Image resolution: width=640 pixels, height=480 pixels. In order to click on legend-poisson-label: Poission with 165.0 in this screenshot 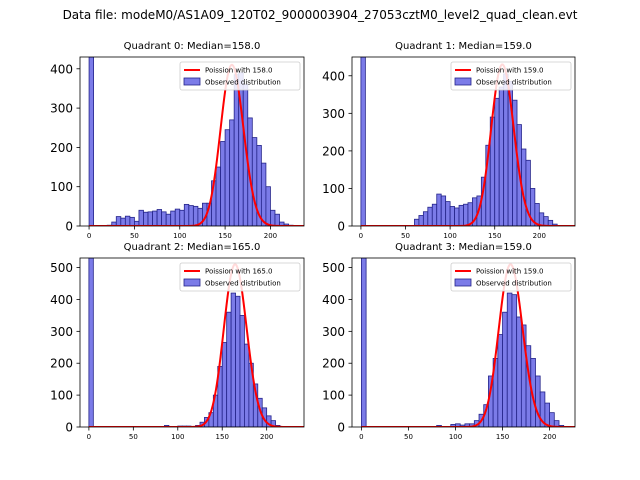, I will do `click(239, 272)`.